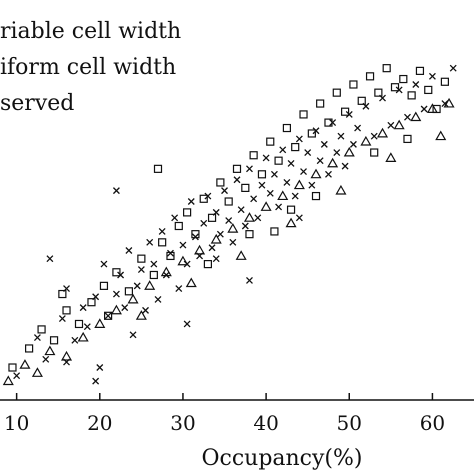 The height and width of the screenshot is (474, 474). Describe the element at coordinates (349, 423) in the screenshot. I see `x-tick-label: 50` at that location.